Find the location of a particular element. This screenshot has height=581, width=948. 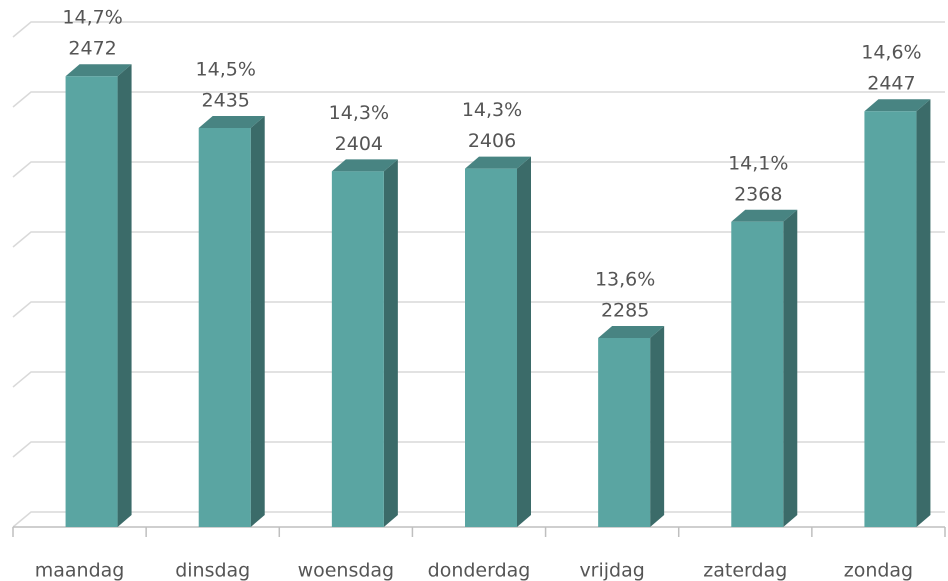

x-tick-label: zaterdag is located at coordinates (745, 570).